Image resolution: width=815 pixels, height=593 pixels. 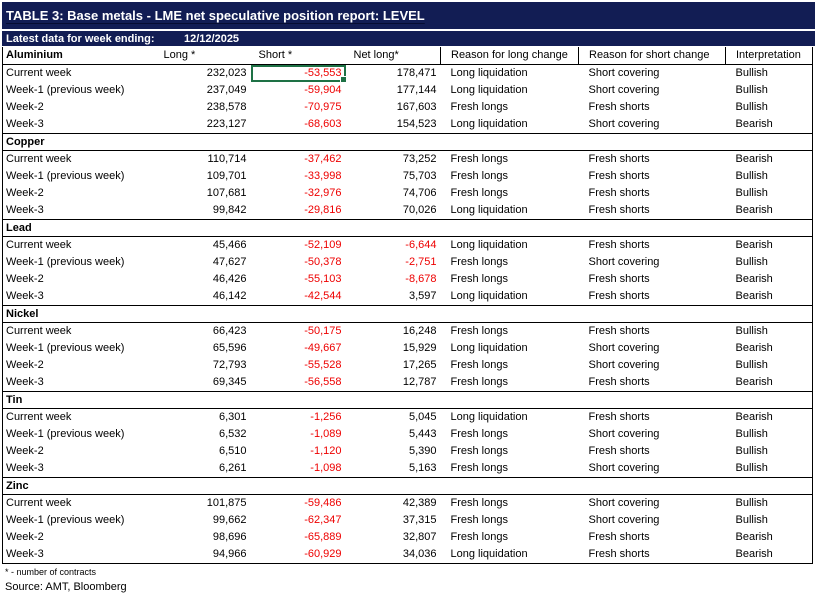 What do you see at coordinates (422, 296) in the screenshot?
I see `cell-net: 3,597` at bounding box center [422, 296].